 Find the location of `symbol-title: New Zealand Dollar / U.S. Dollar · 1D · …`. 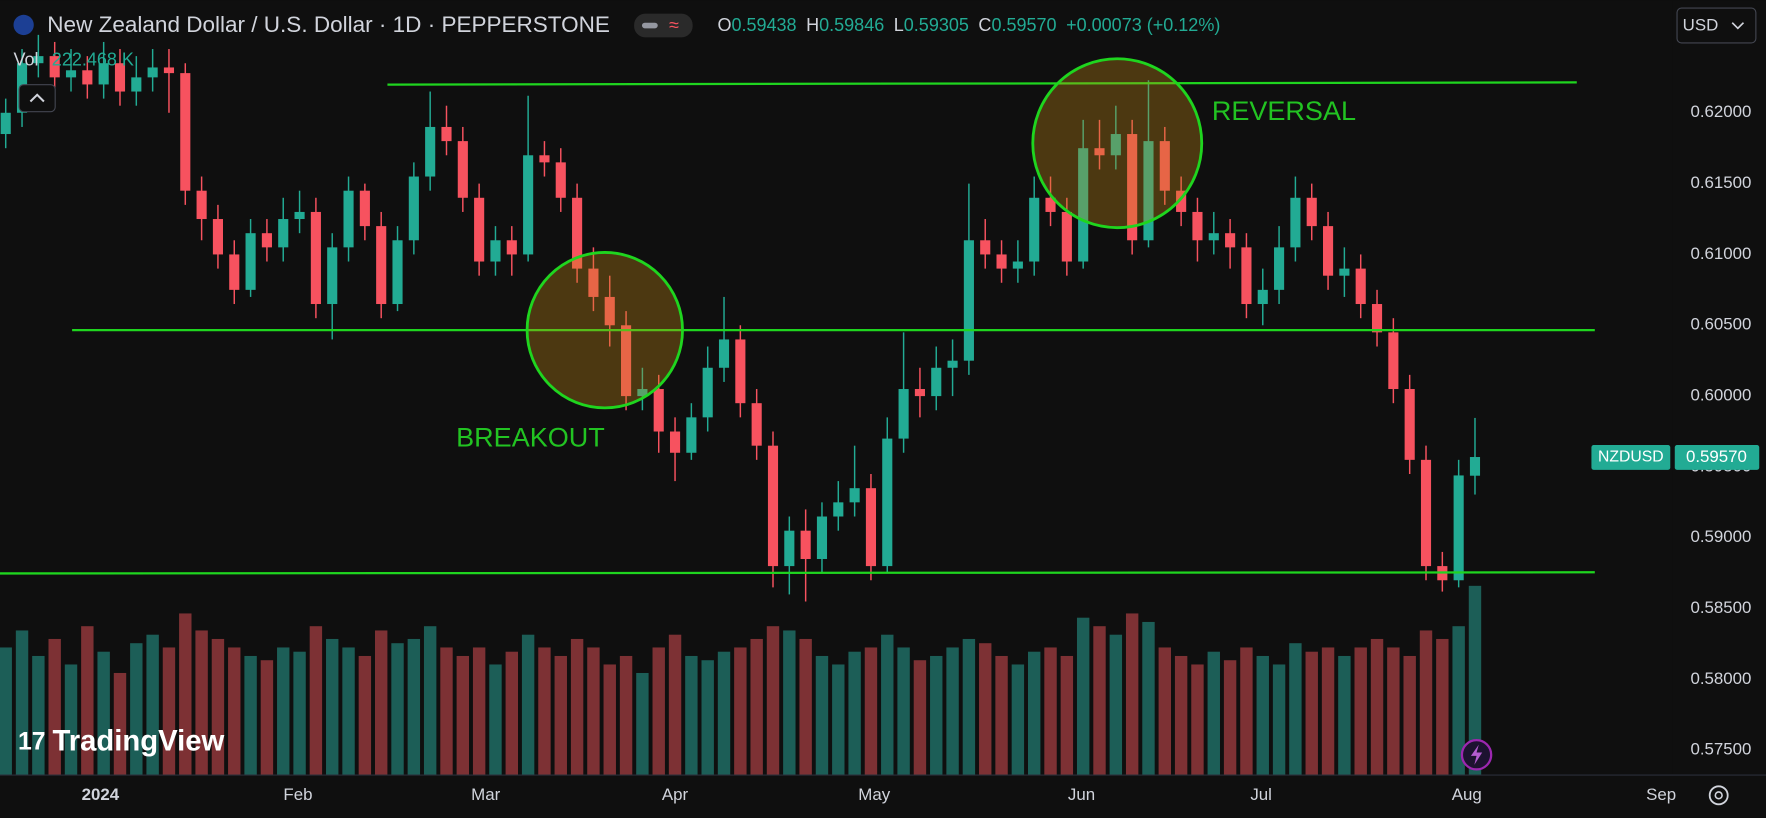

symbol-title: New Zealand Dollar / U.S. Dollar · 1D · … is located at coordinates (328, 24).